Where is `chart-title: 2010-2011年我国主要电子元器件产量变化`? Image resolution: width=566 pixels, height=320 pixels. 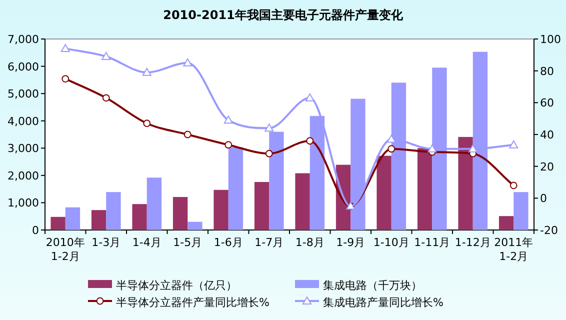 chart-title: 2010-2011年我国主要电子元器件产量变化 is located at coordinates (283, 15).